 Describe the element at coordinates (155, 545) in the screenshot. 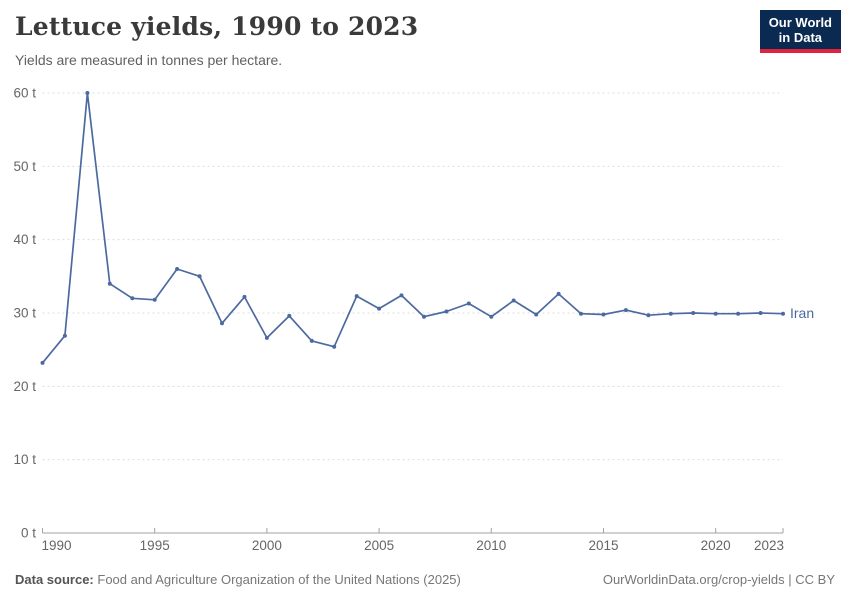

I see `x-tick-label: 1995` at that location.